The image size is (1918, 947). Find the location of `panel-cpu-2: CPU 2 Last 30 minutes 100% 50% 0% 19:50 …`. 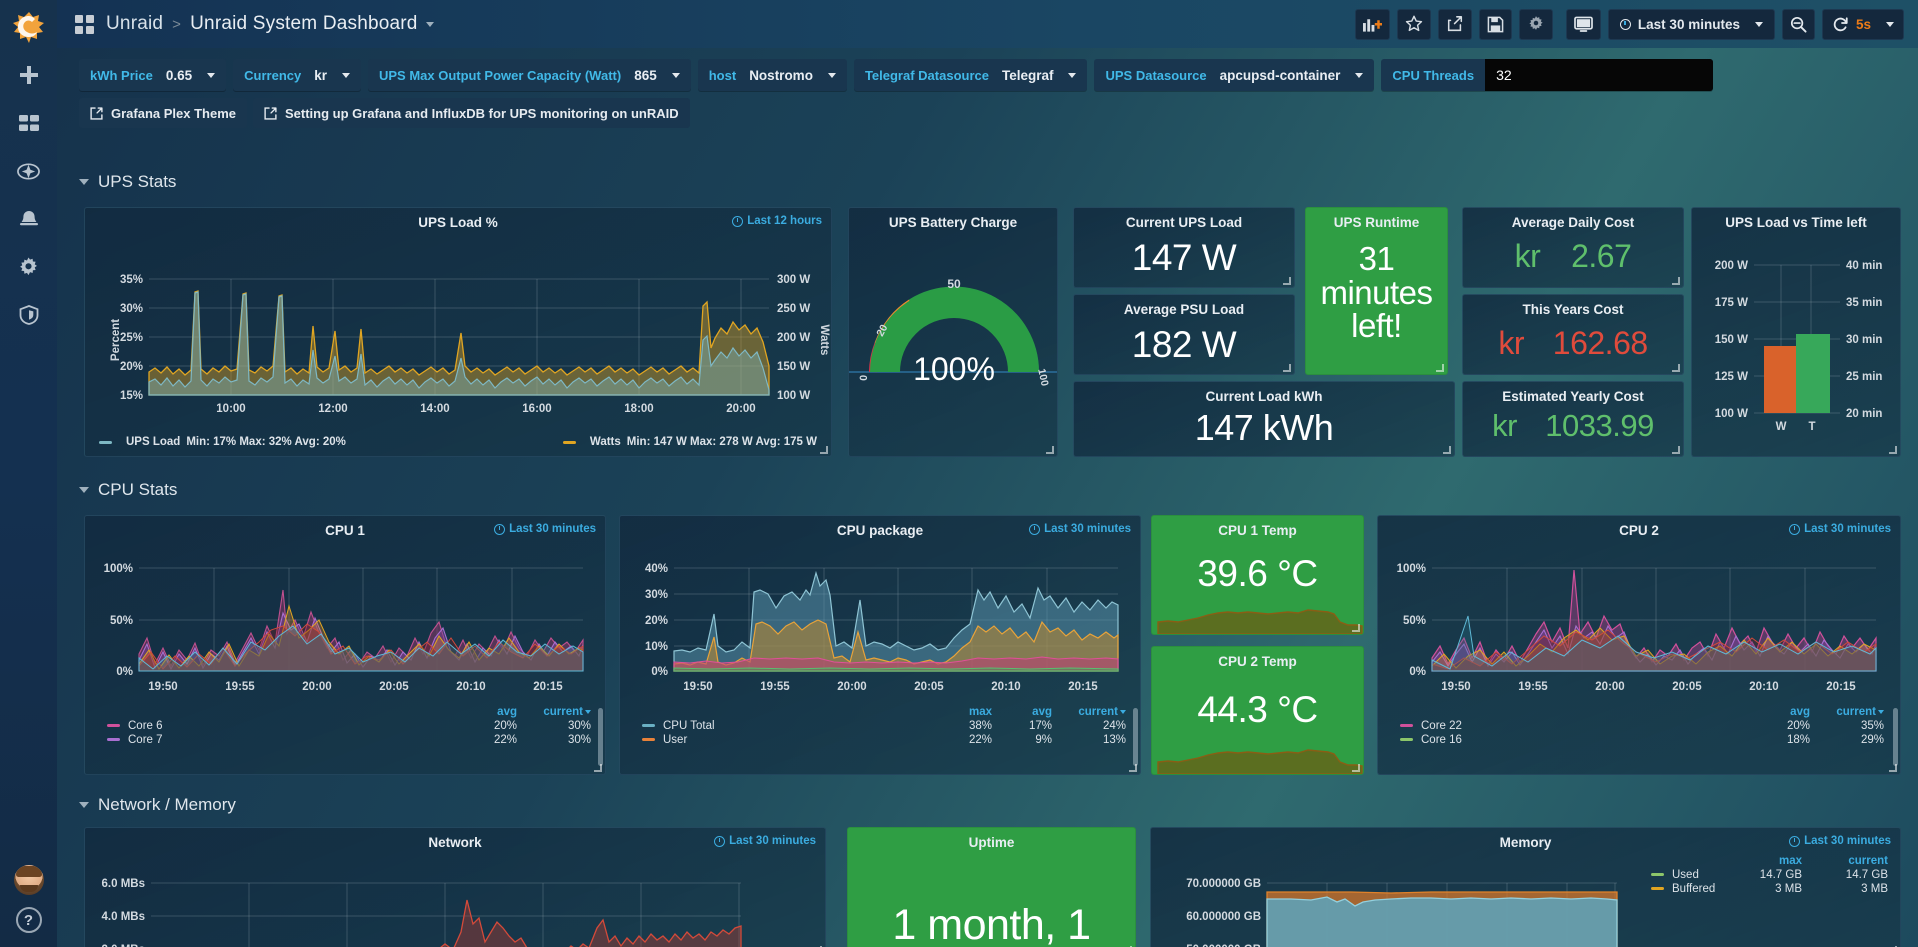

panel-cpu-2: CPU 2 Last 30 minutes 100% 50% 0% 19:50 … is located at coordinates (1639, 645).